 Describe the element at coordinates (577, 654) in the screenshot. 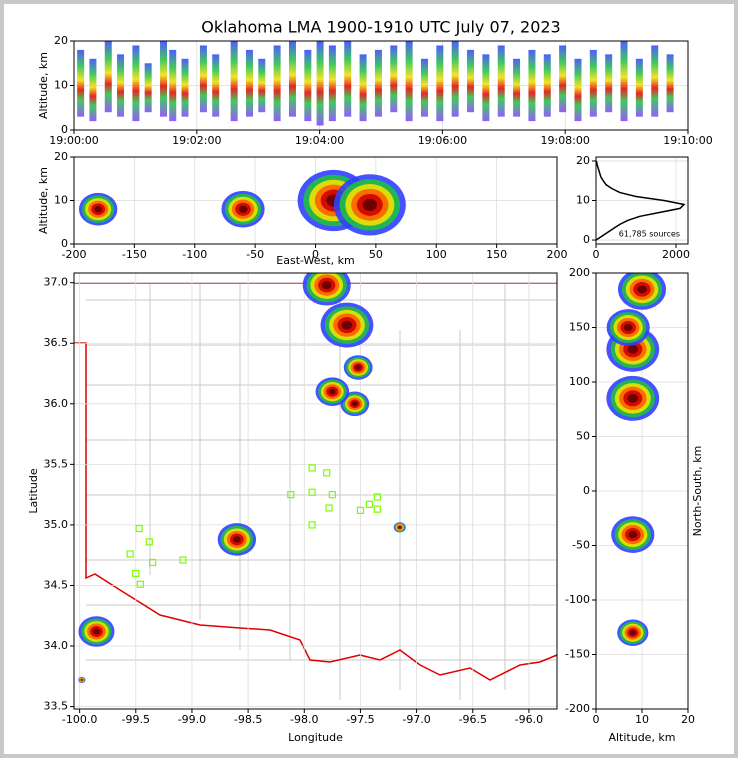

I see `y-tick-label: -150` at that location.